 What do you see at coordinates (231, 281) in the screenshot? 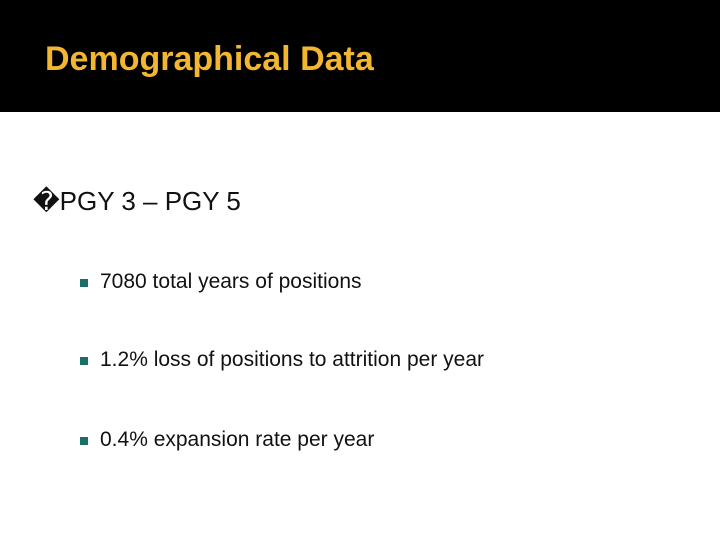
I see `sub-bullet: 7080 total years of positions` at bounding box center [231, 281].